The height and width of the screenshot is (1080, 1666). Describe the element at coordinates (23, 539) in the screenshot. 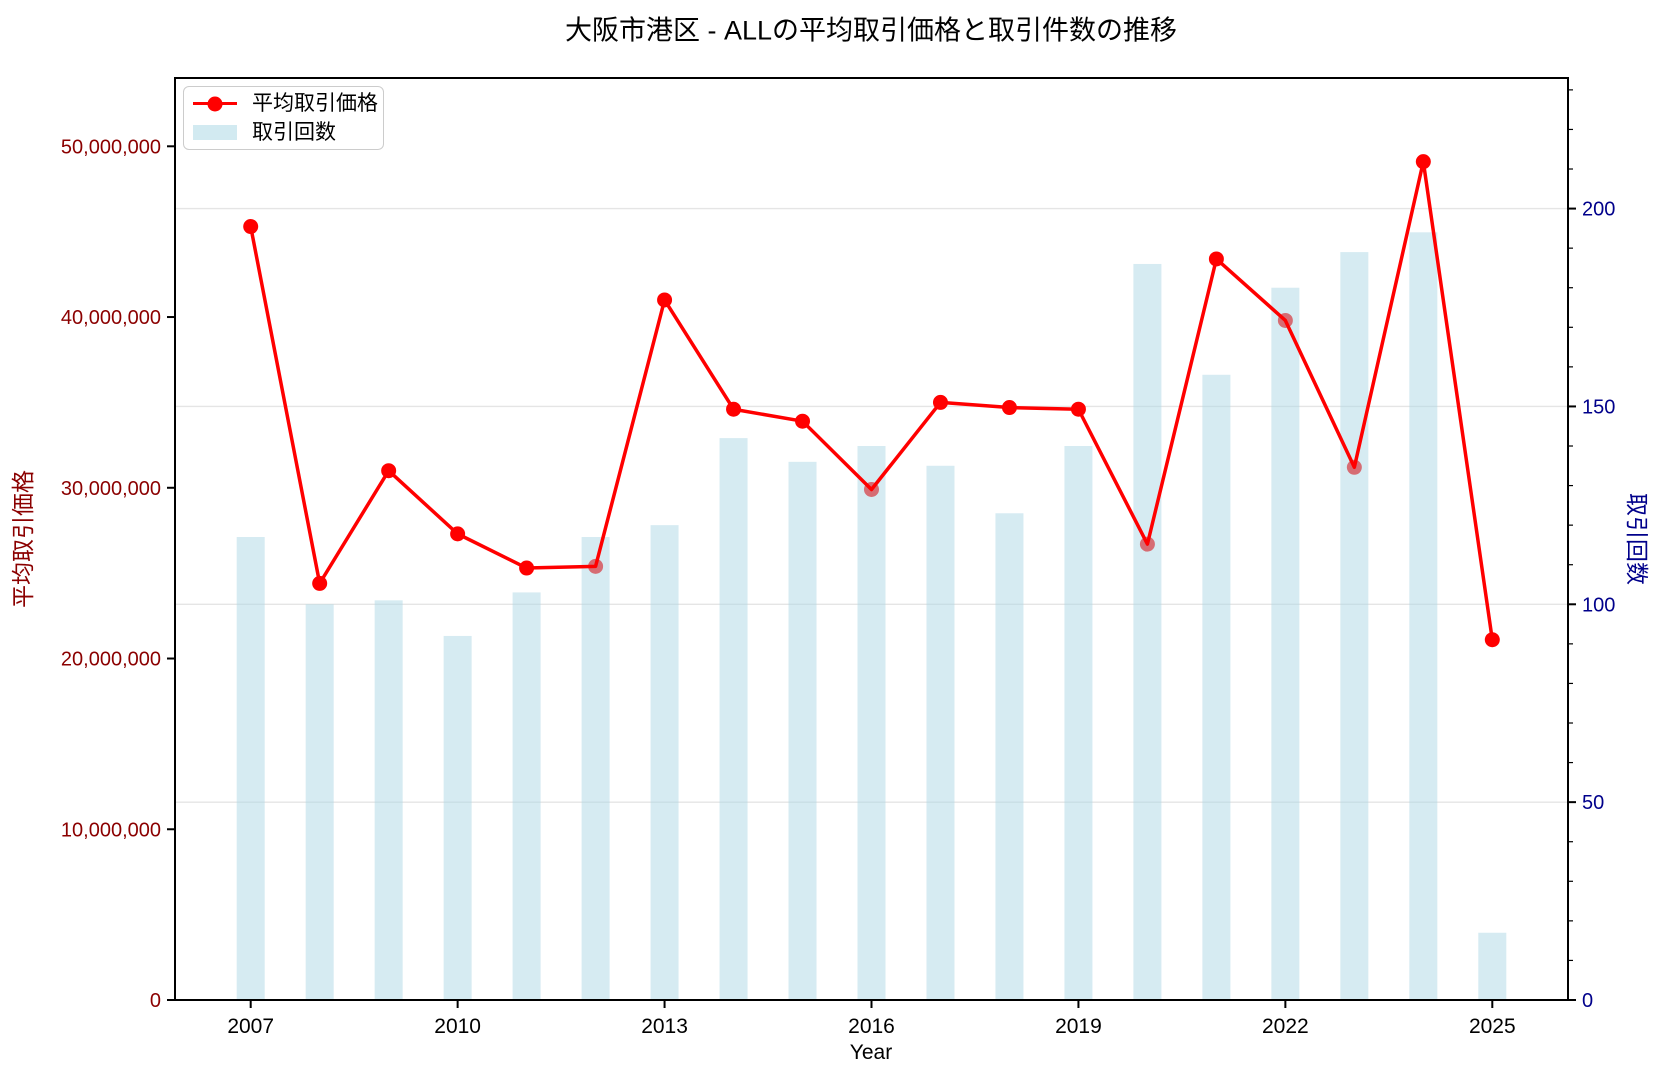

I see `y-axis-label-left: 平均取引価格` at that location.